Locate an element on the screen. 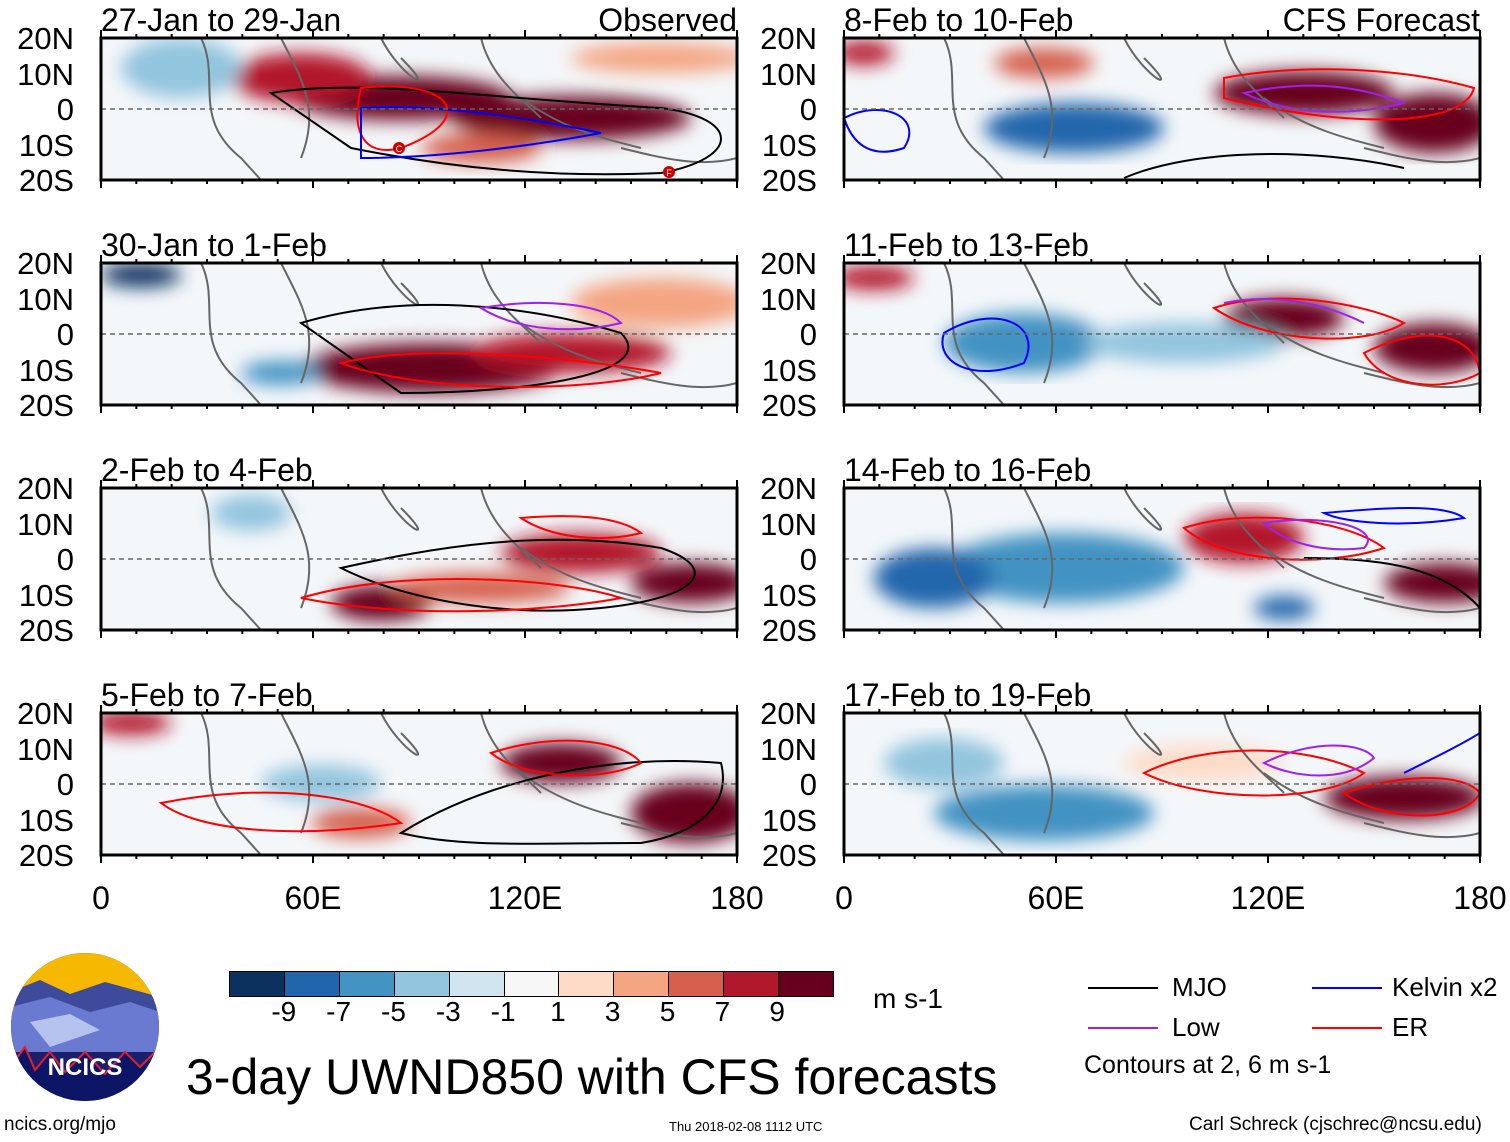 The height and width of the screenshot is (1142, 1510). footer-url: ncics.org/mjo is located at coordinates (60, 1124).